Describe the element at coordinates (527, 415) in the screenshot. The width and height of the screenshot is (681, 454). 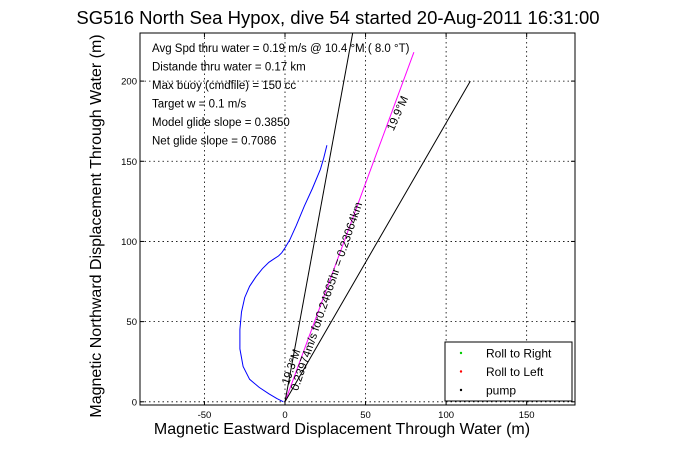
I see `x-tick-label: 150` at that location.